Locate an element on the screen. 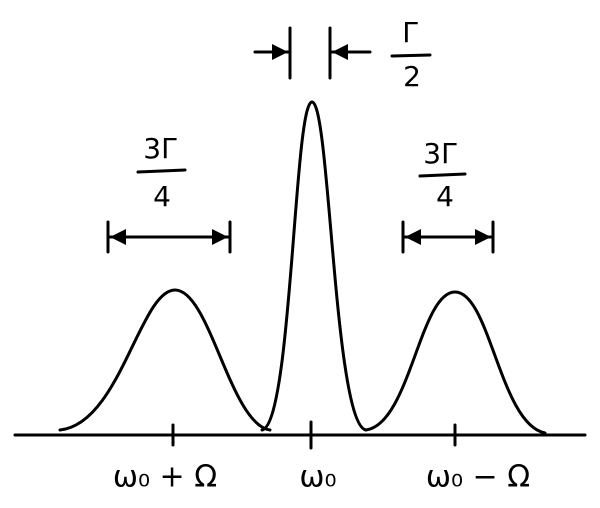 Image resolution: width=600 pixels, height=508 pixels. left-width-arrow is located at coordinates (169, 237).